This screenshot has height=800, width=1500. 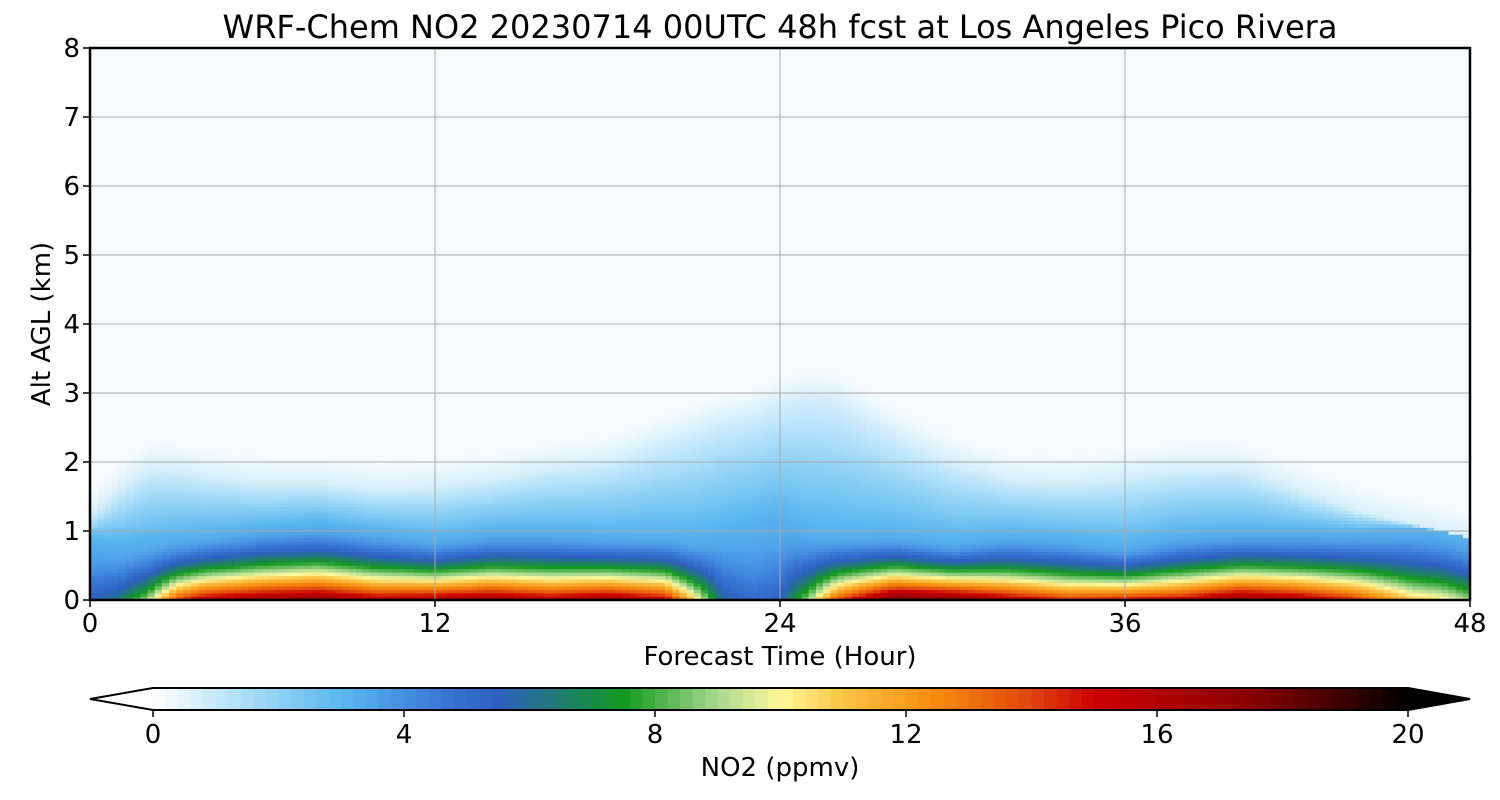 I want to click on x-axis-ticks: 0 12 24 36 48, so click(x=784, y=619).